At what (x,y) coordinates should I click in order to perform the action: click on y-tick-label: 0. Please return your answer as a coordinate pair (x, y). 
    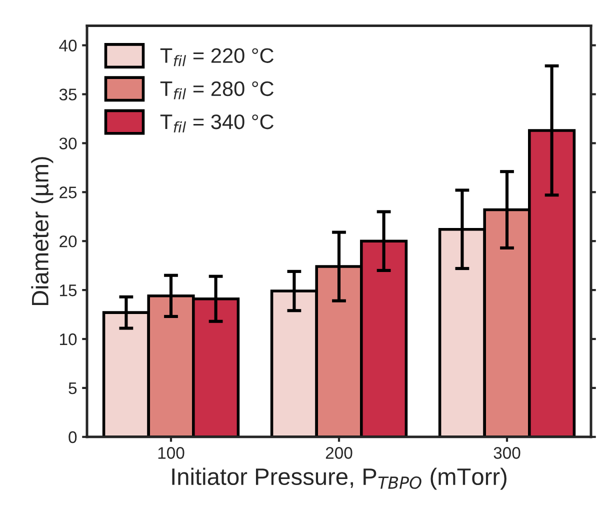
    Looking at the image, I should click on (72, 437).